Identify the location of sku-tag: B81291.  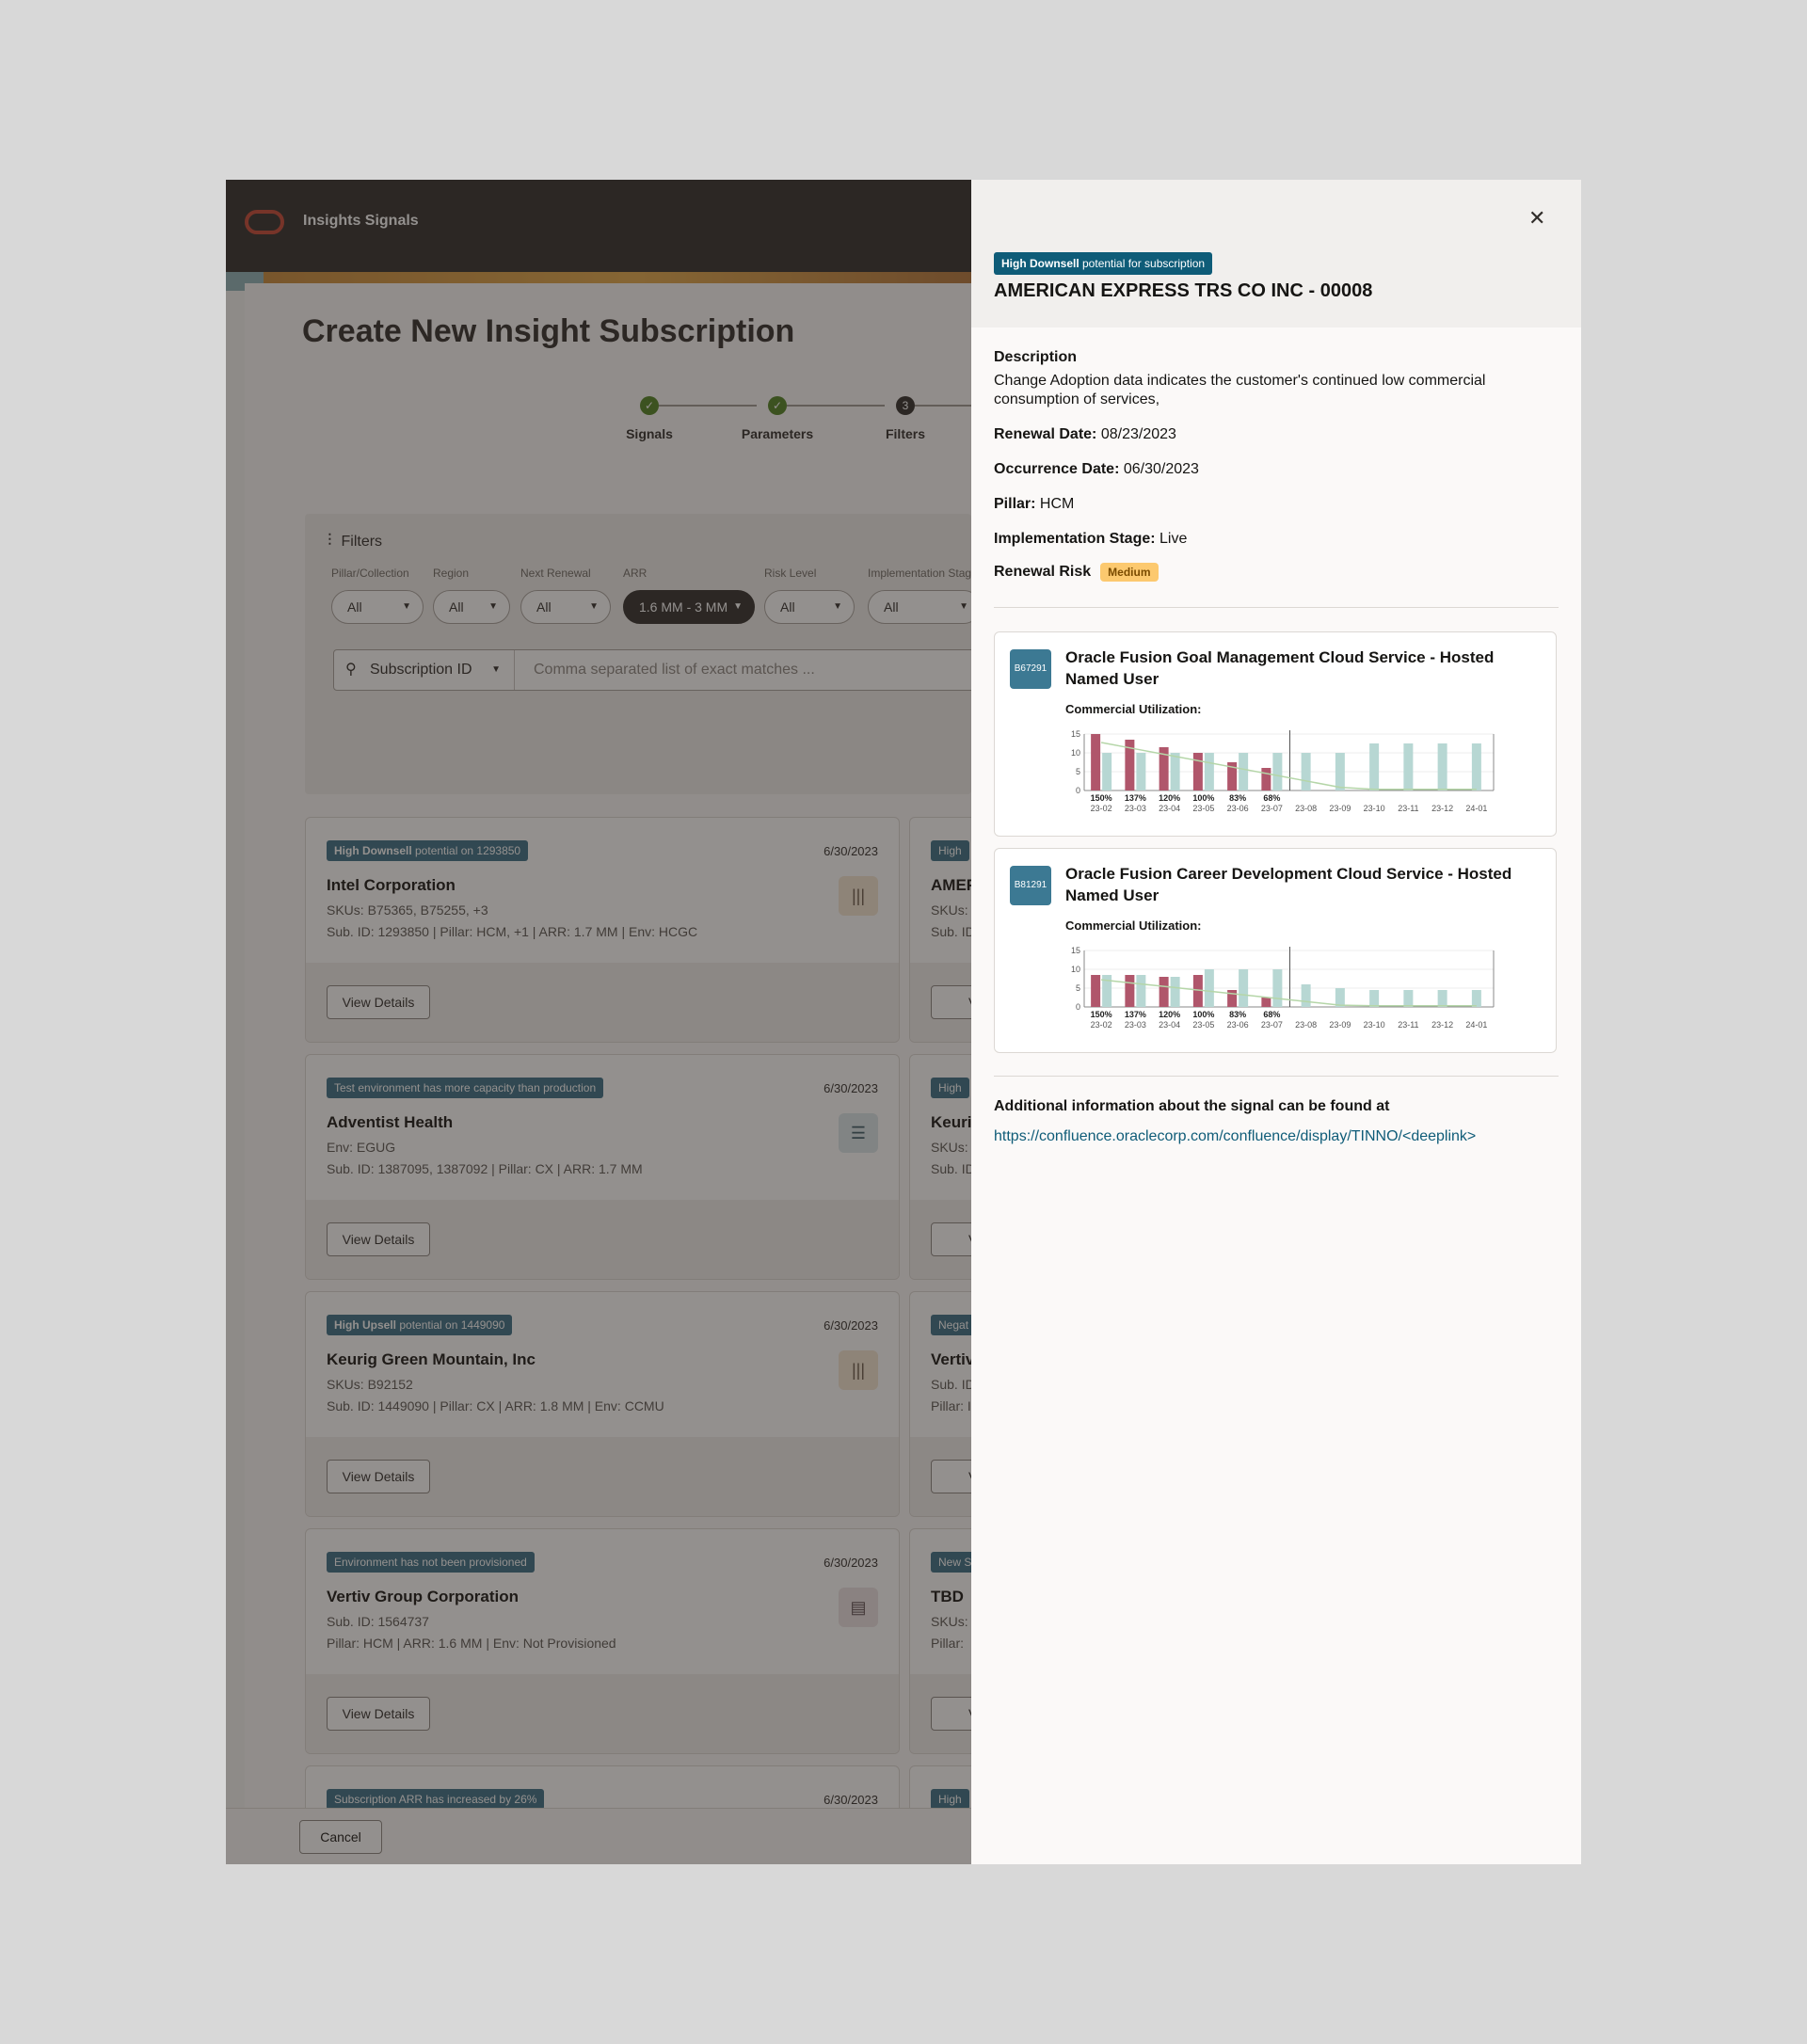
(1030, 885).